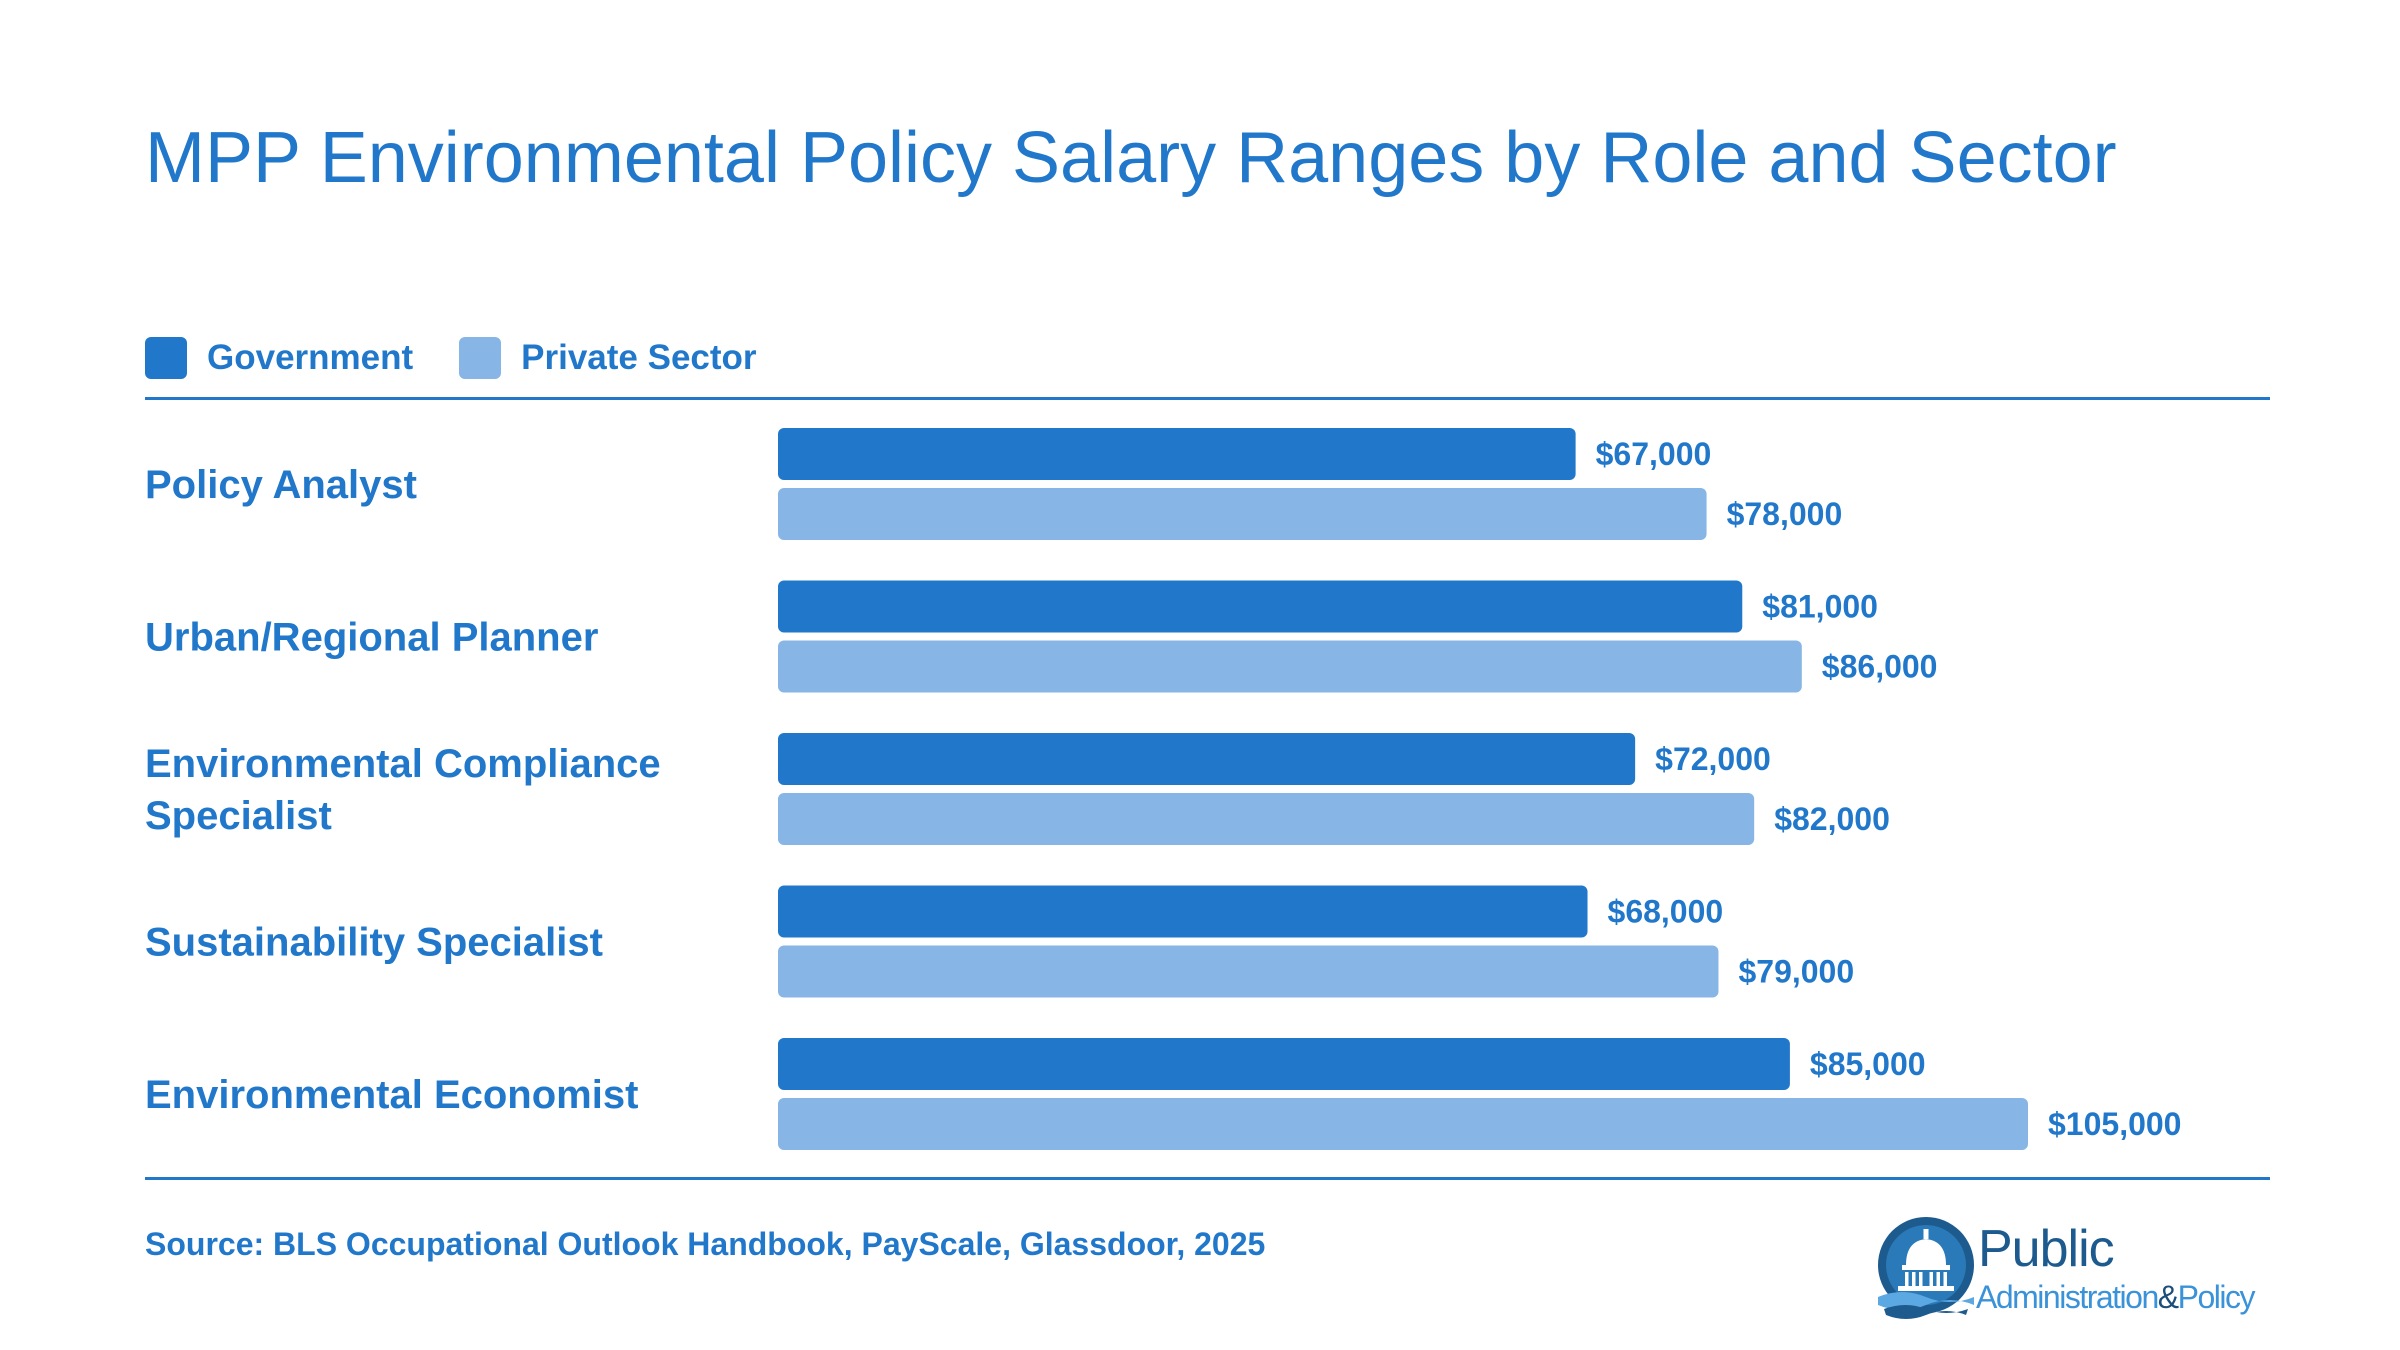 The height and width of the screenshot is (1350, 2400). I want to click on bar-private-sector-environmental-compliance-specialist, so click(1266, 819).